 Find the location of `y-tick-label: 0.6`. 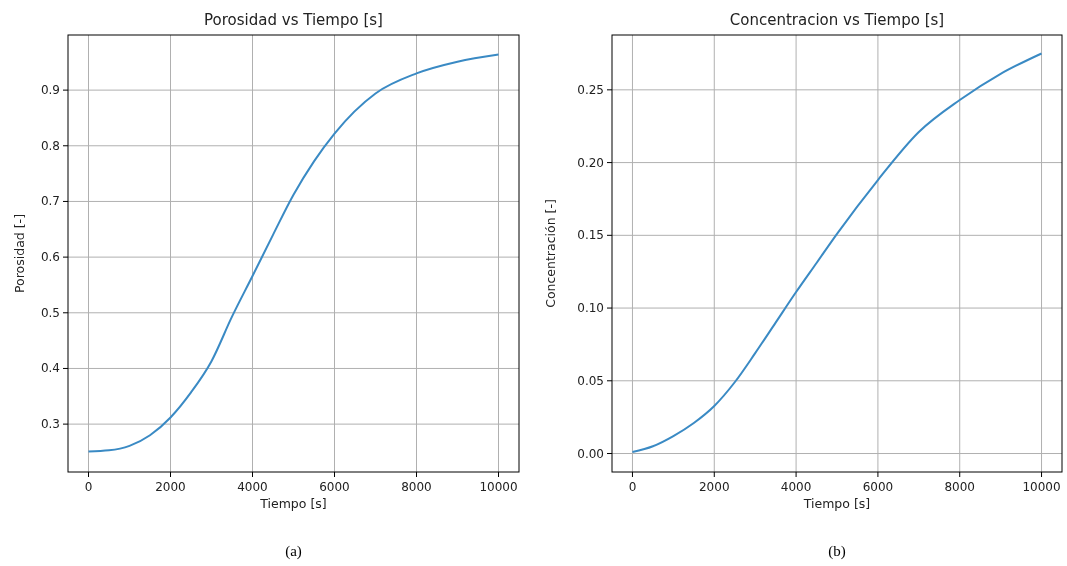

y-tick-label: 0.6 is located at coordinates (50, 257).